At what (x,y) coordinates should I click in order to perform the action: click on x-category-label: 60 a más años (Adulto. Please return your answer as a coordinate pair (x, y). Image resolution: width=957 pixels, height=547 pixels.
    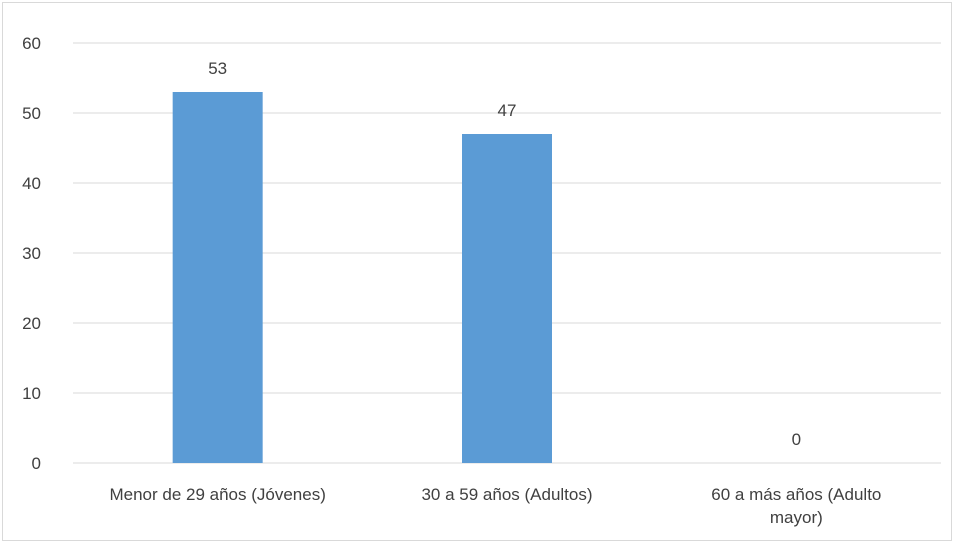
    Looking at the image, I should click on (796, 494).